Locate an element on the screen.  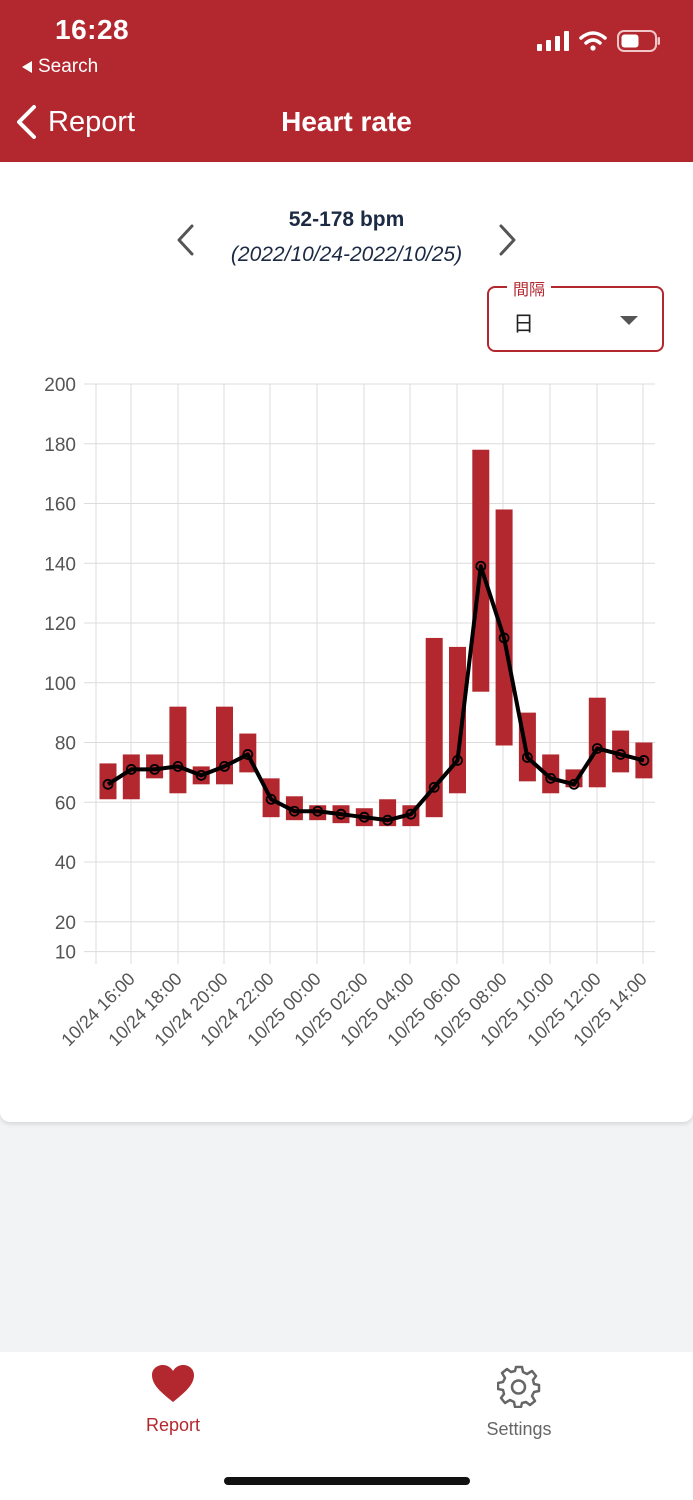
tab-report-label: Report is located at coordinates (173, 1425).